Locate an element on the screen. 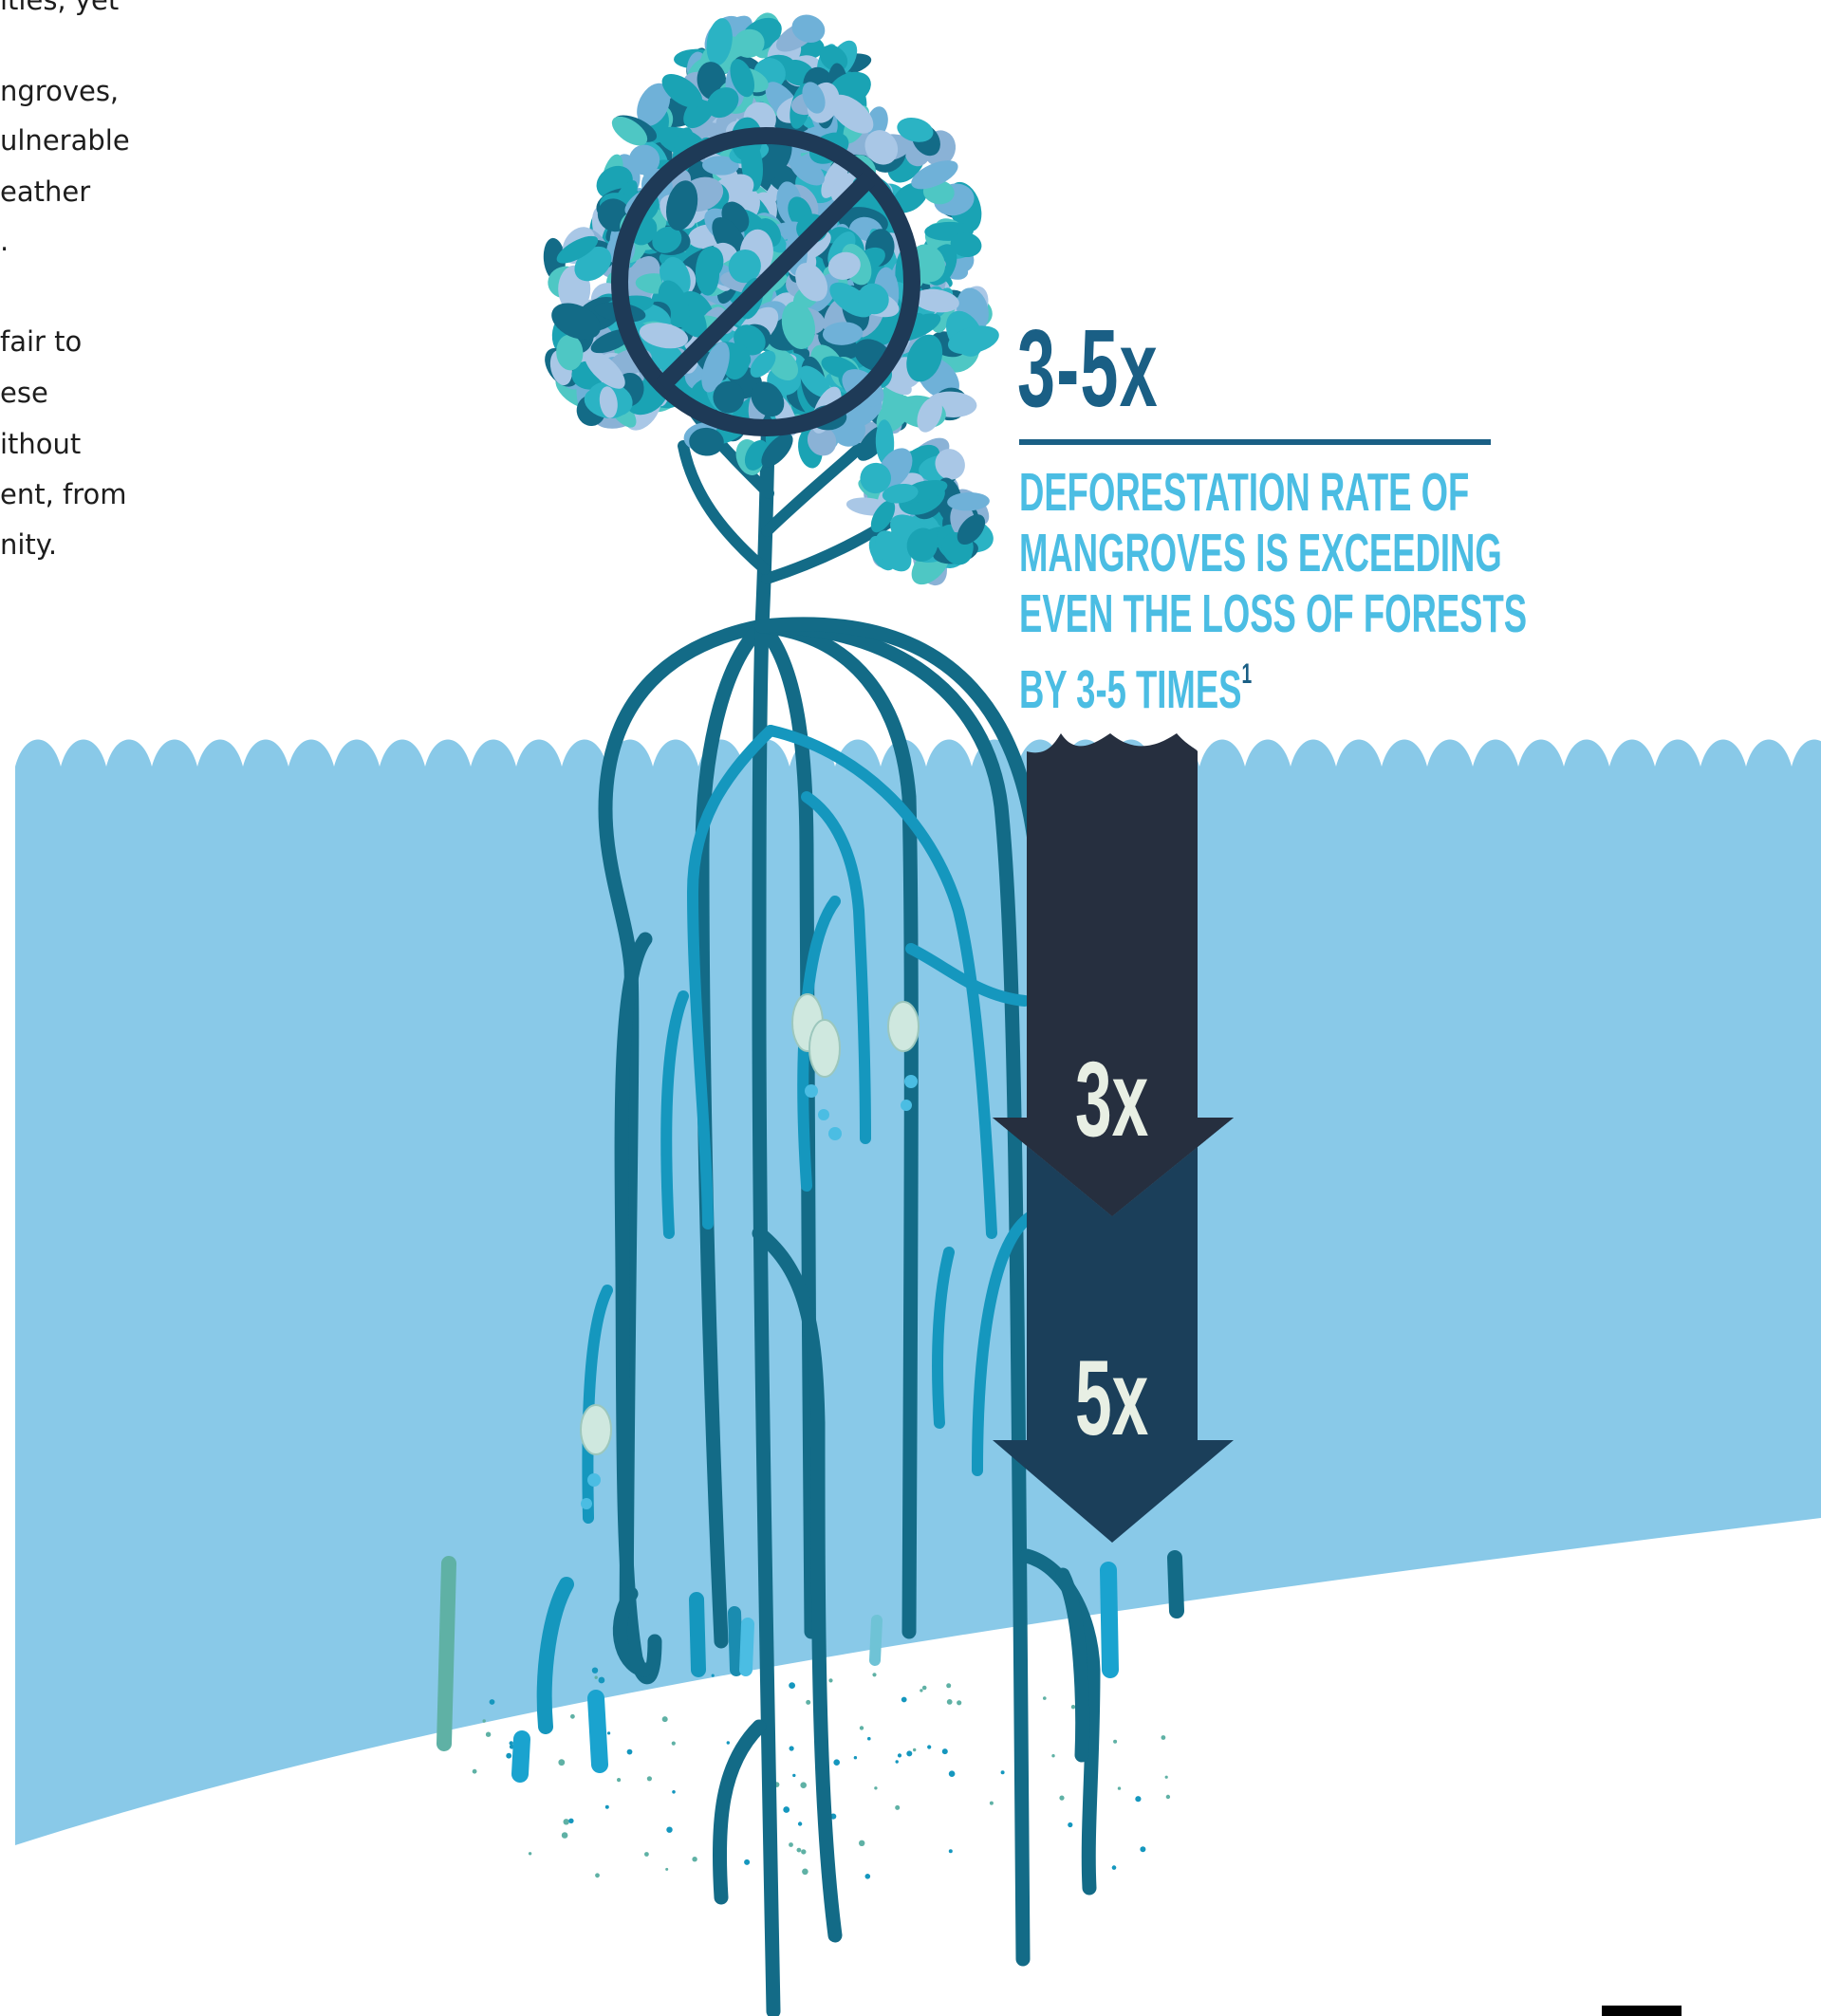 Image resolution: width=1821 pixels, height=2016 pixels. stat-description-line-text: BY 3-5 TIMES is located at coordinates (1130, 689).